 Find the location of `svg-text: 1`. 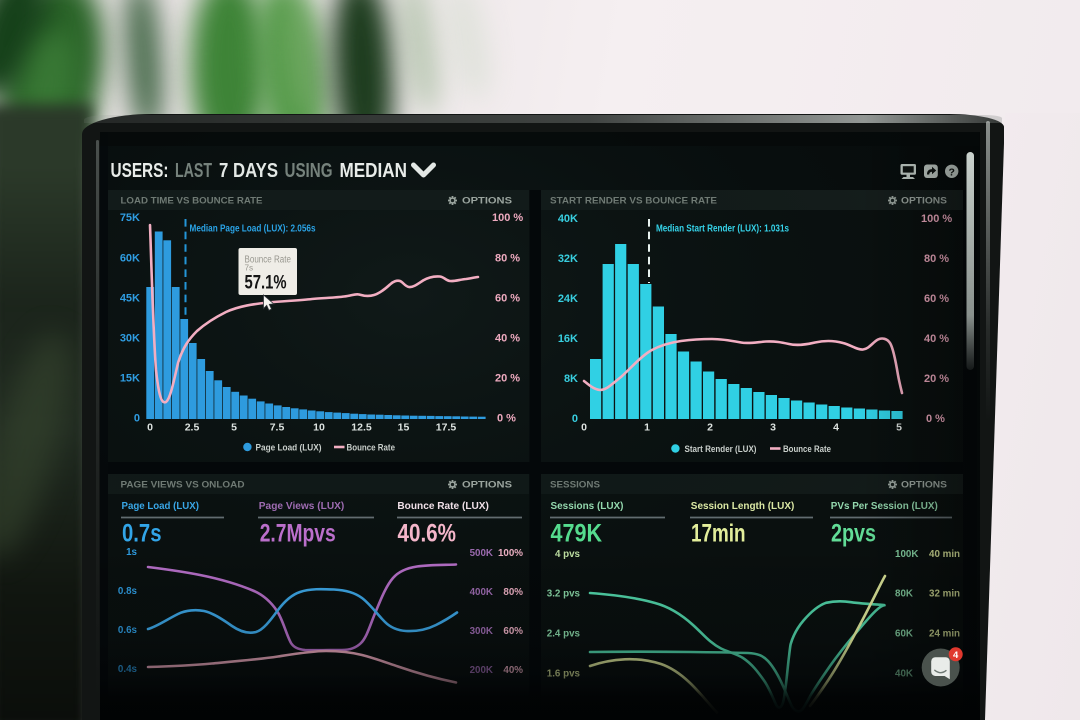

svg-text: 1 is located at coordinates (647, 428).